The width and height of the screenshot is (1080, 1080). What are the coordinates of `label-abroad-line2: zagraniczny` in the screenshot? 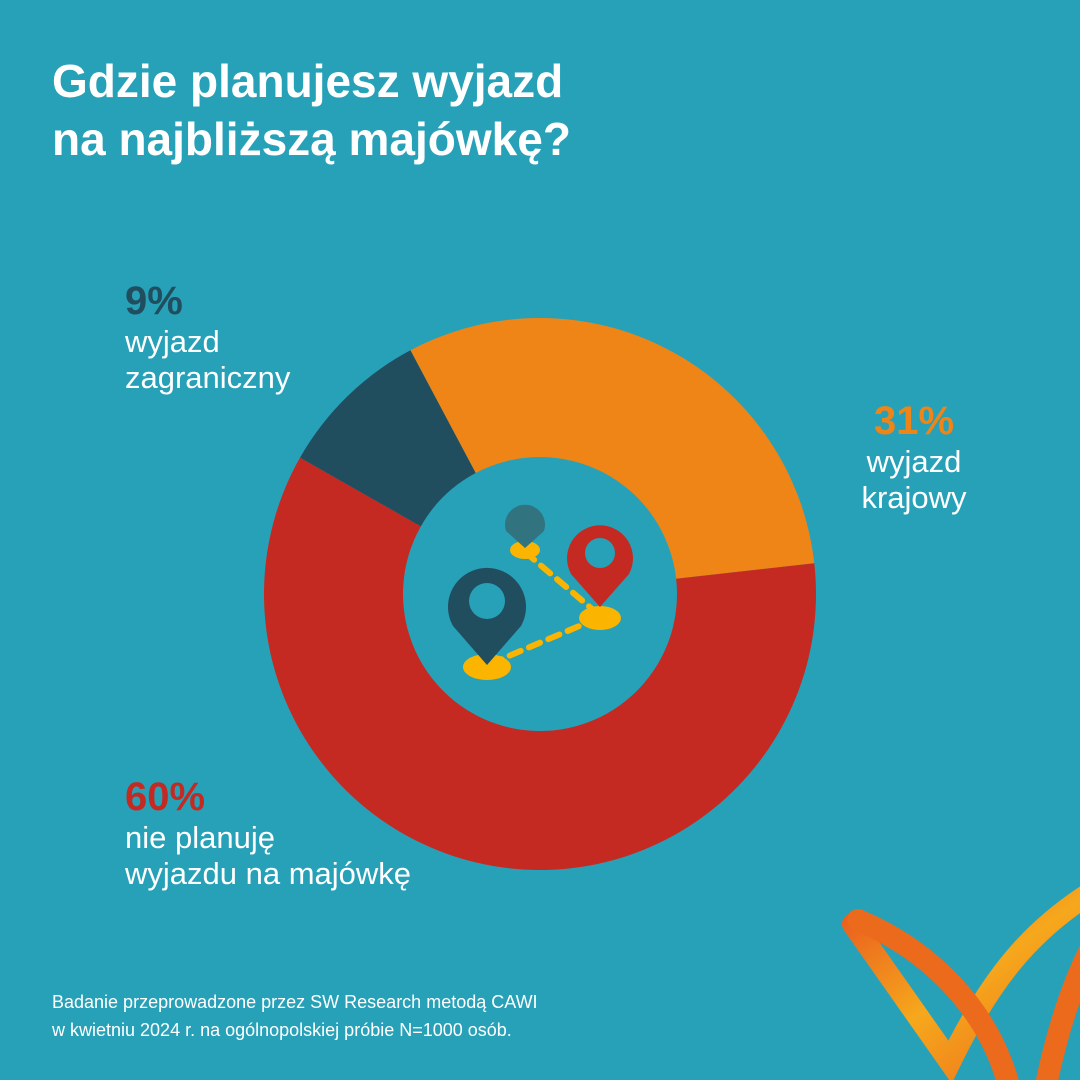 It's located at (208, 377).